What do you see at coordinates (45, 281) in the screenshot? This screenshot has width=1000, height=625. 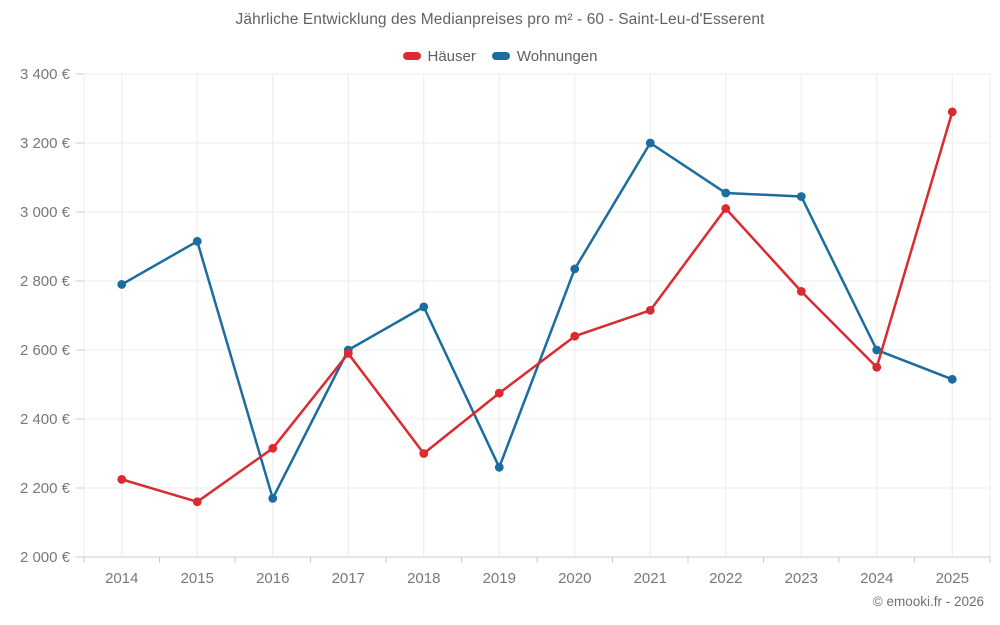 I see `svg-text: 2 800 €` at bounding box center [45, 281].